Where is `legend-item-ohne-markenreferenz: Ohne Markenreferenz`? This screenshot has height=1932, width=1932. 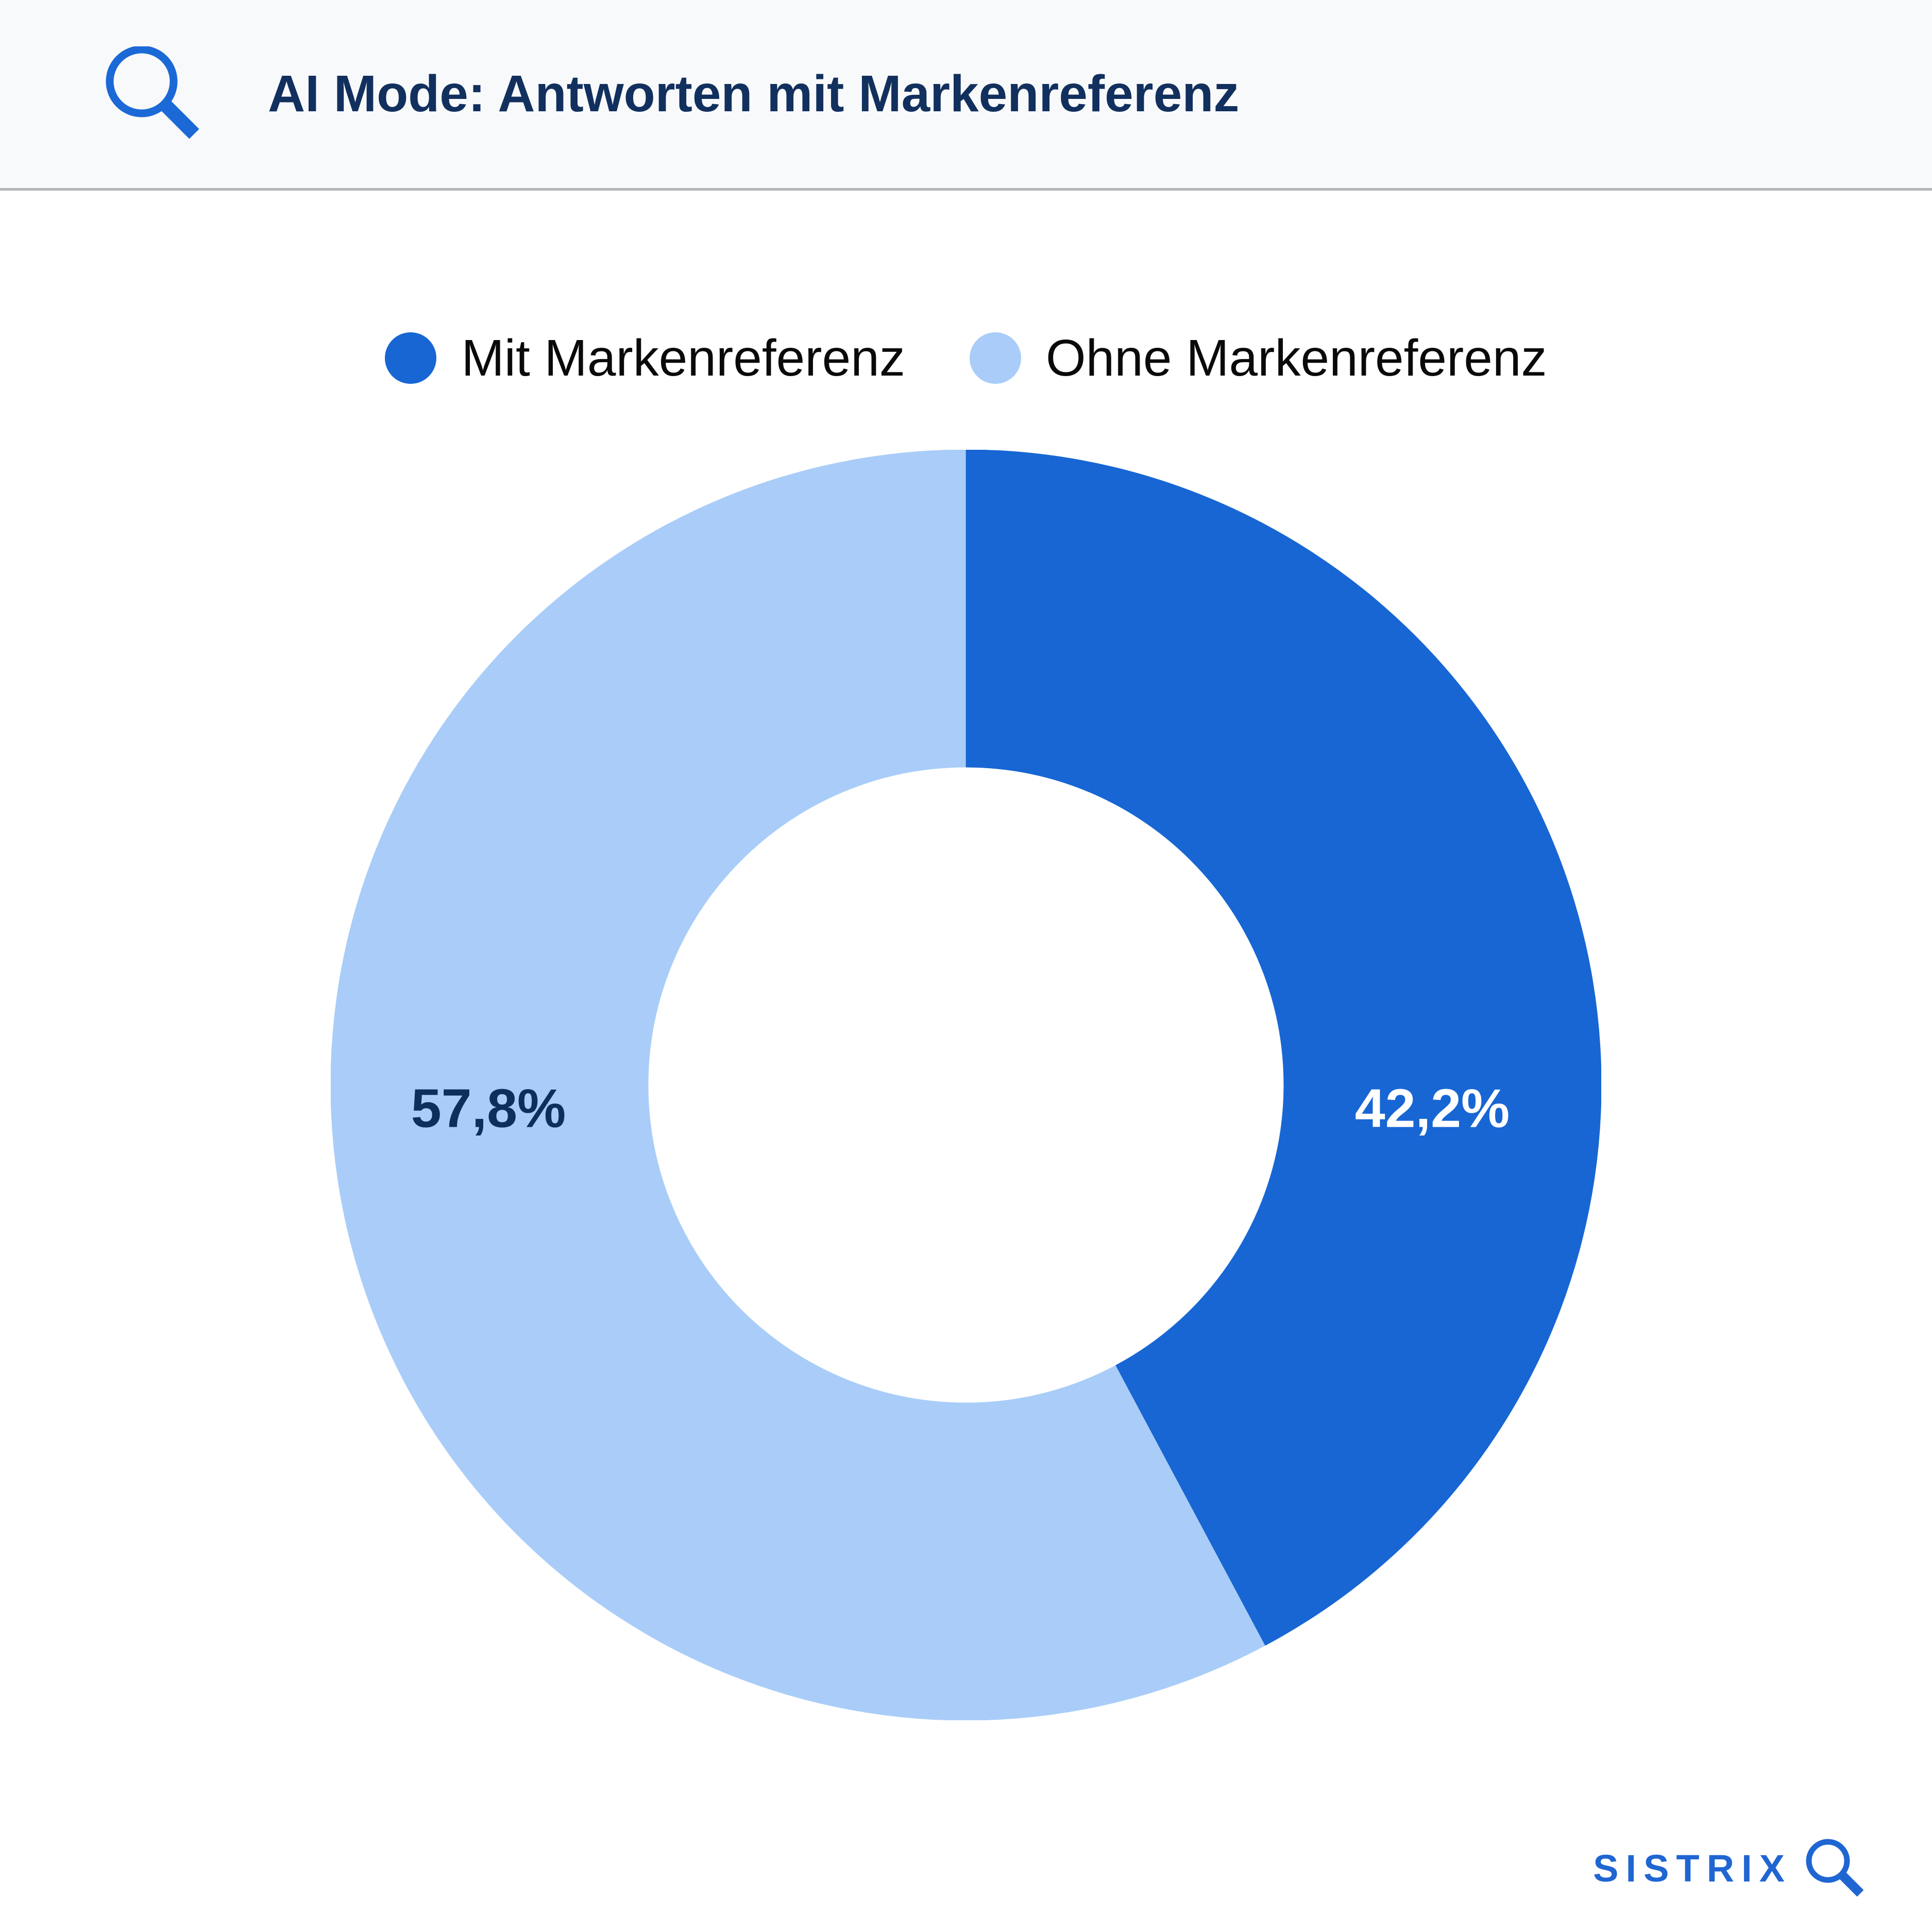
legend-item-ohne-markenreferenz: Ohne Markenreferenz is located at coordinates (1258, 358).